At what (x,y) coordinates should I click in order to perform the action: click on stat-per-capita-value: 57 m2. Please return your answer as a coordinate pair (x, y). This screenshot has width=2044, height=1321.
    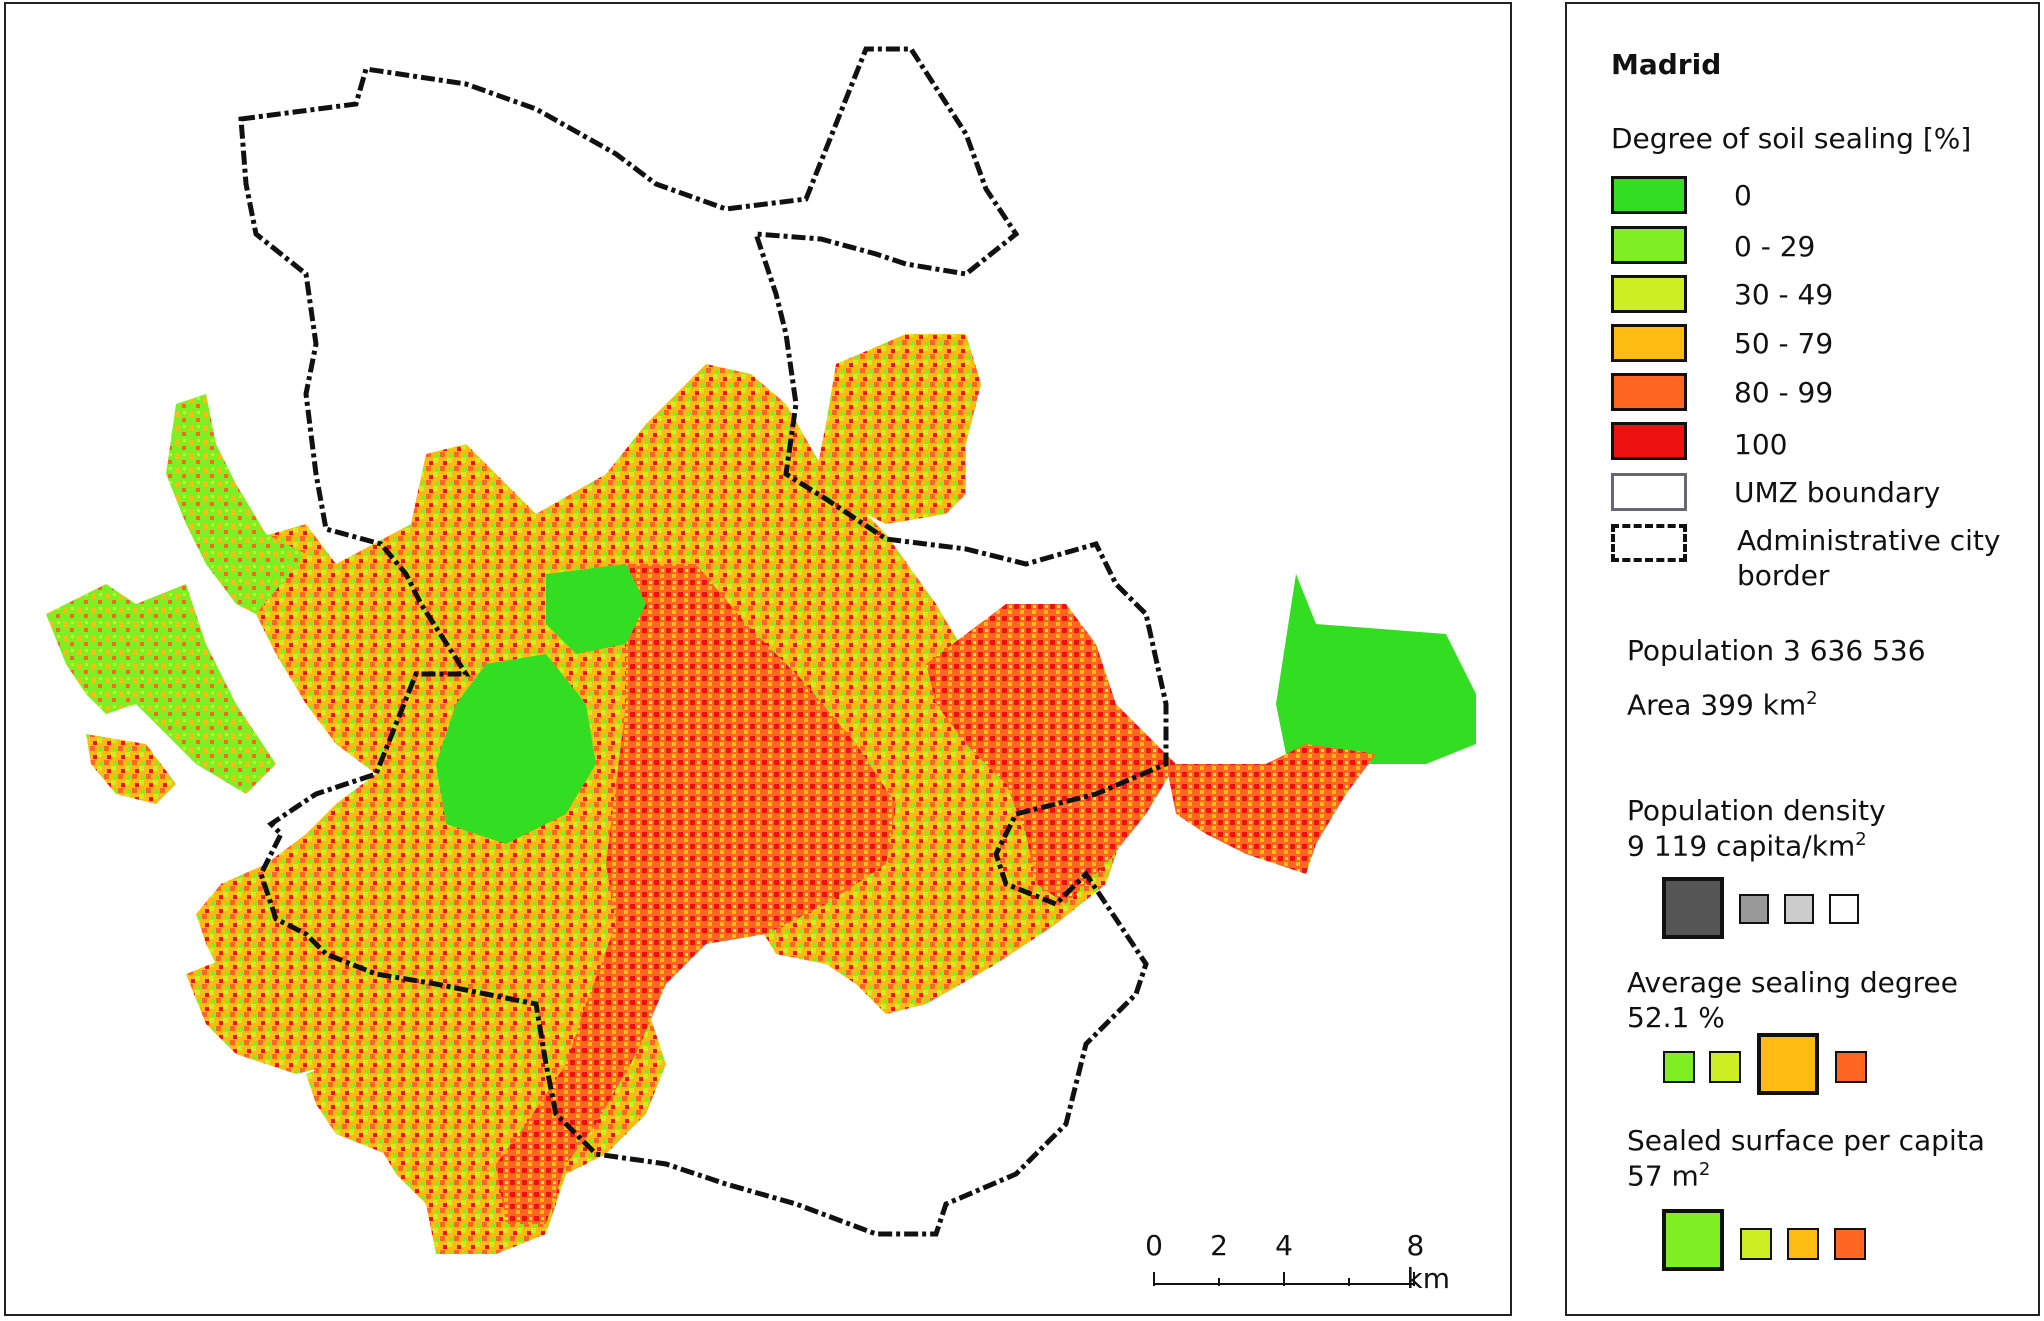
    Looking at the image, I should click on (1668, 1175).